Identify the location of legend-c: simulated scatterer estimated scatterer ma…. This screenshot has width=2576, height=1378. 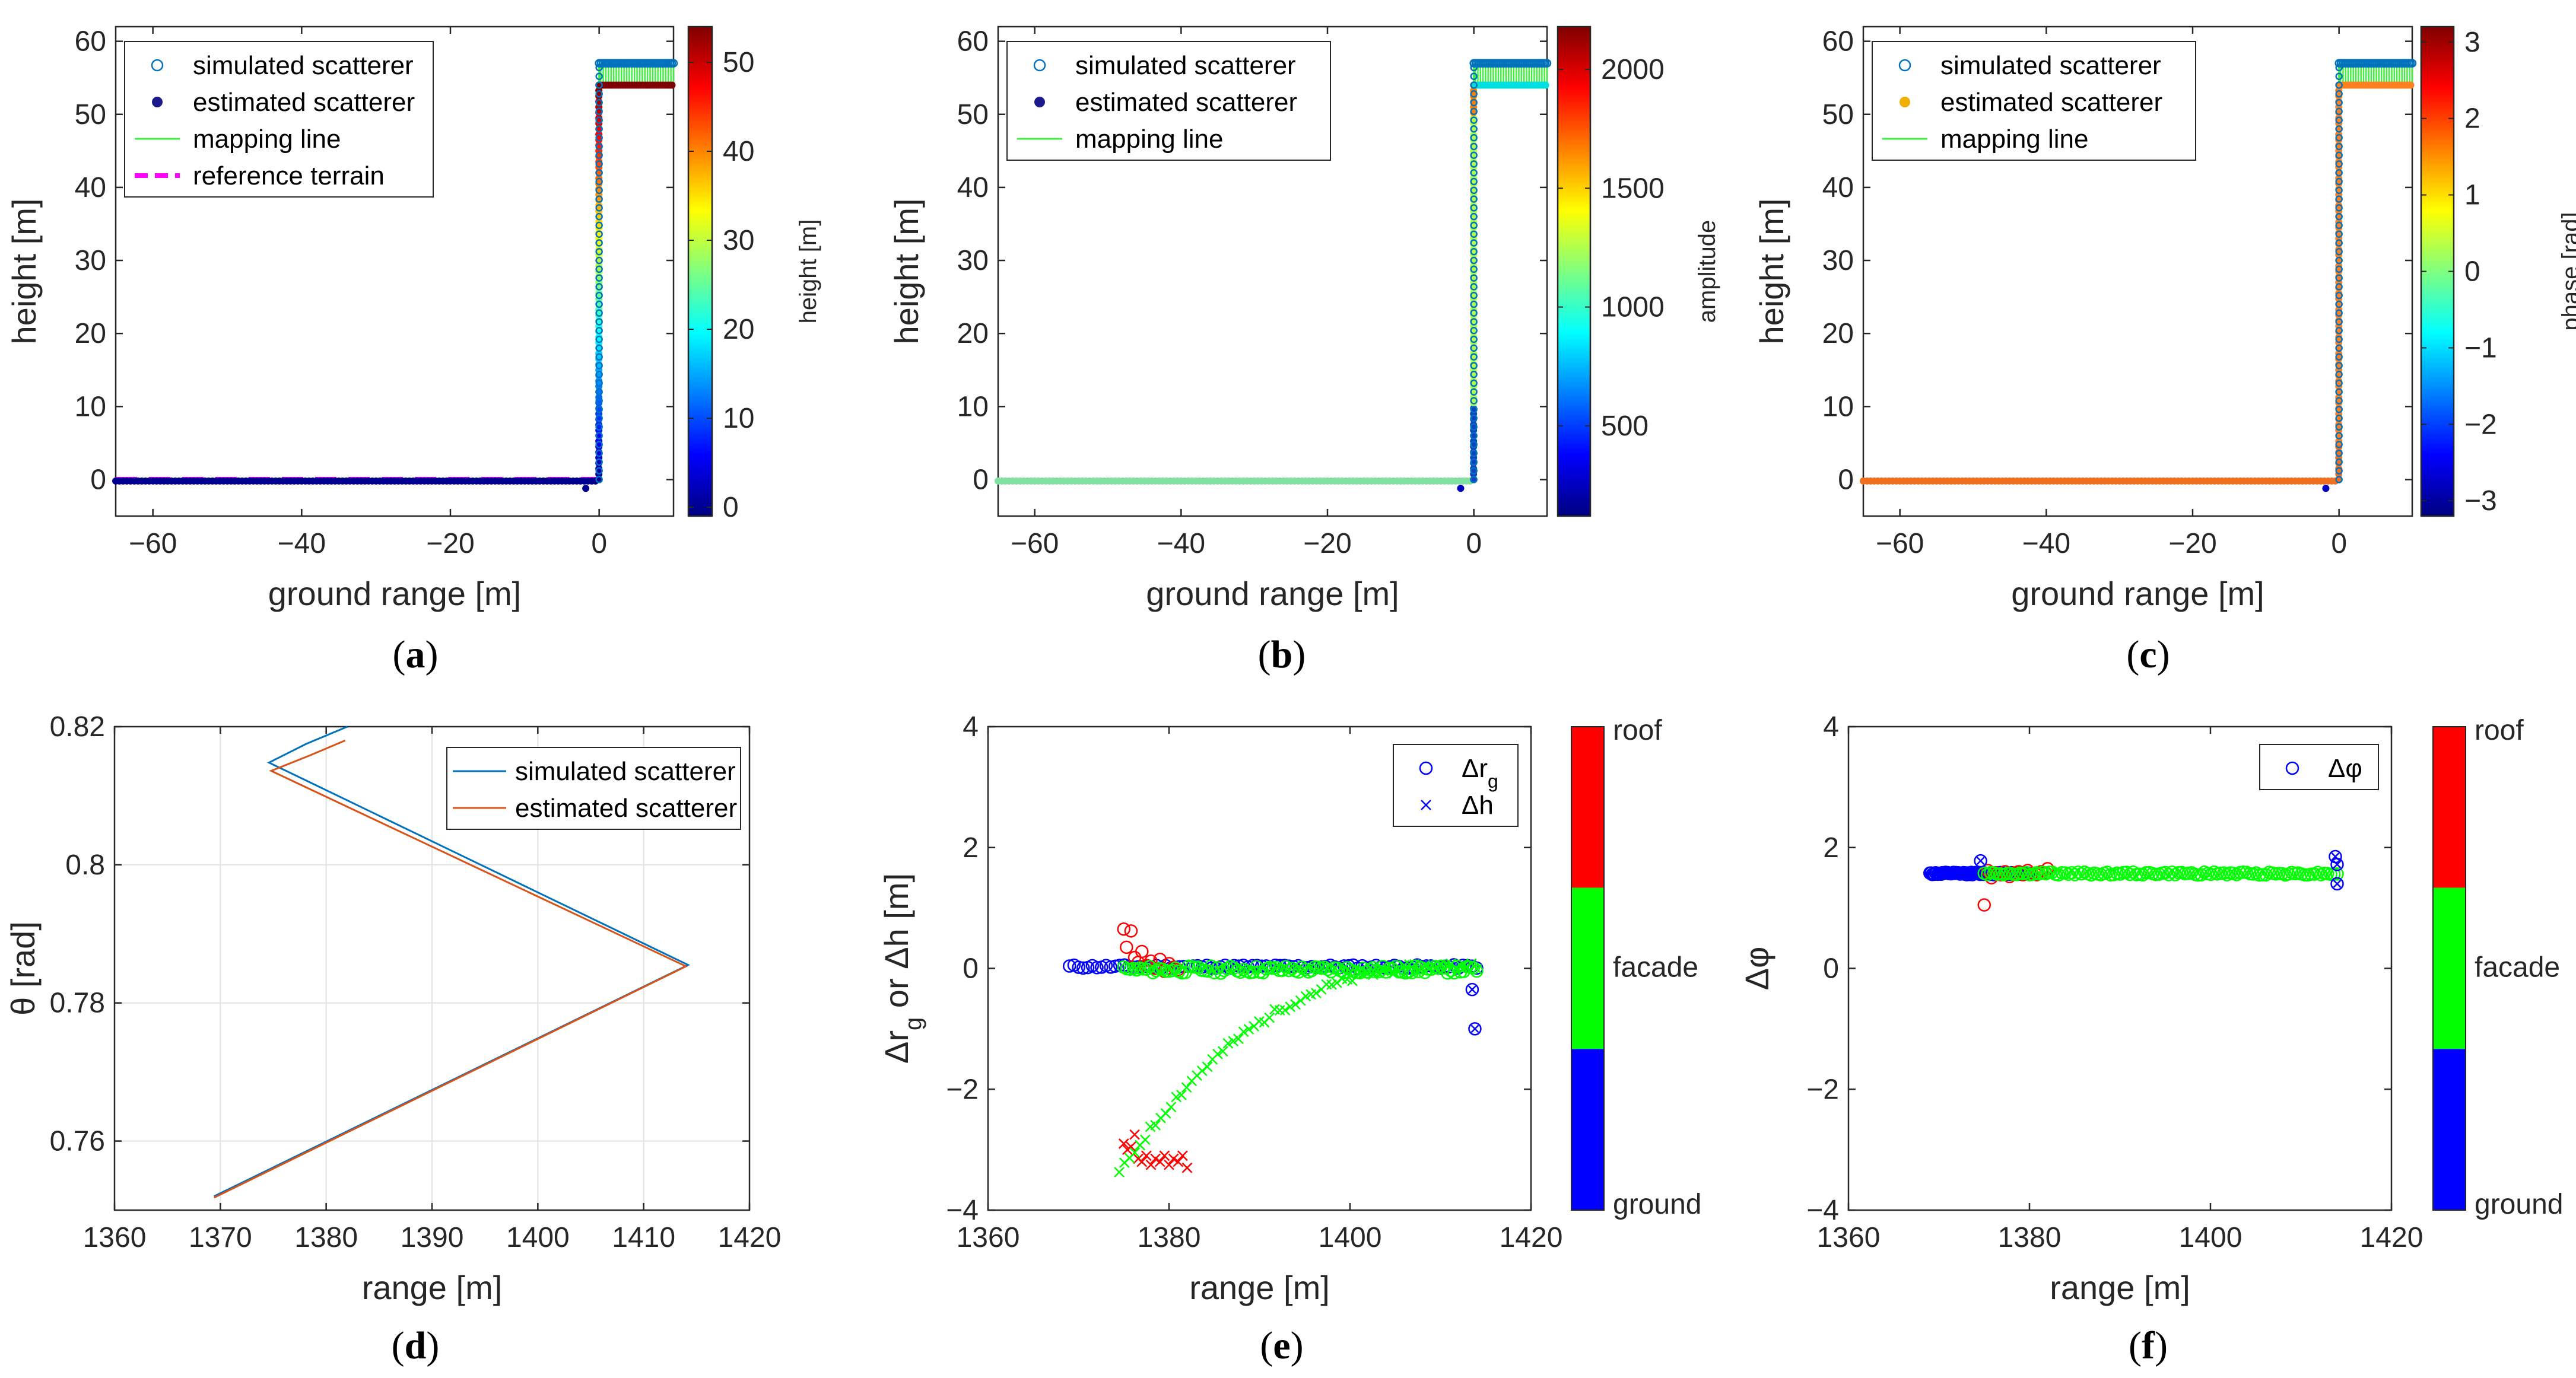
(2034, 101).